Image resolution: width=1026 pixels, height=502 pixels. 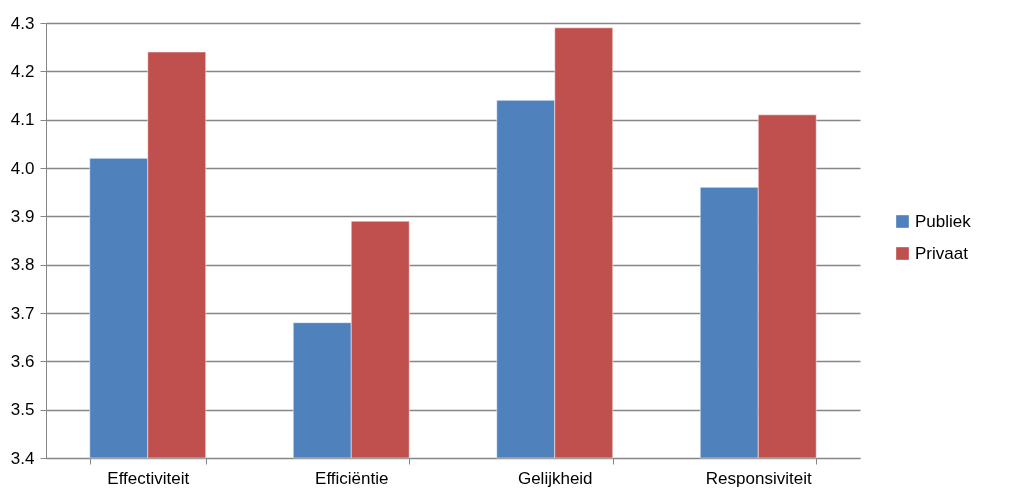 What do you see at coordinates (555, 478) in the screenshot?
I see `x-tick-label: Gelijkheid` at bounding box center [555, 478].